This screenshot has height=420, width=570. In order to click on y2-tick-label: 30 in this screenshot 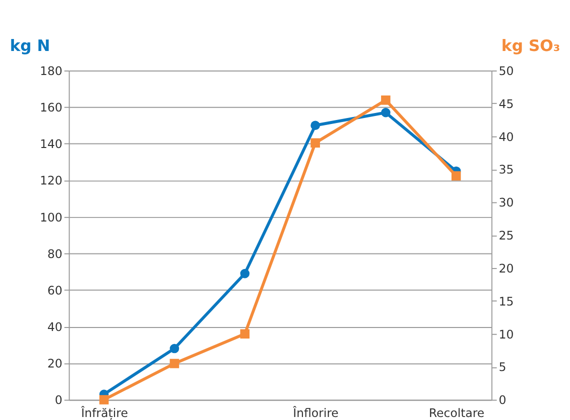, I will do `click(506, 203)`.